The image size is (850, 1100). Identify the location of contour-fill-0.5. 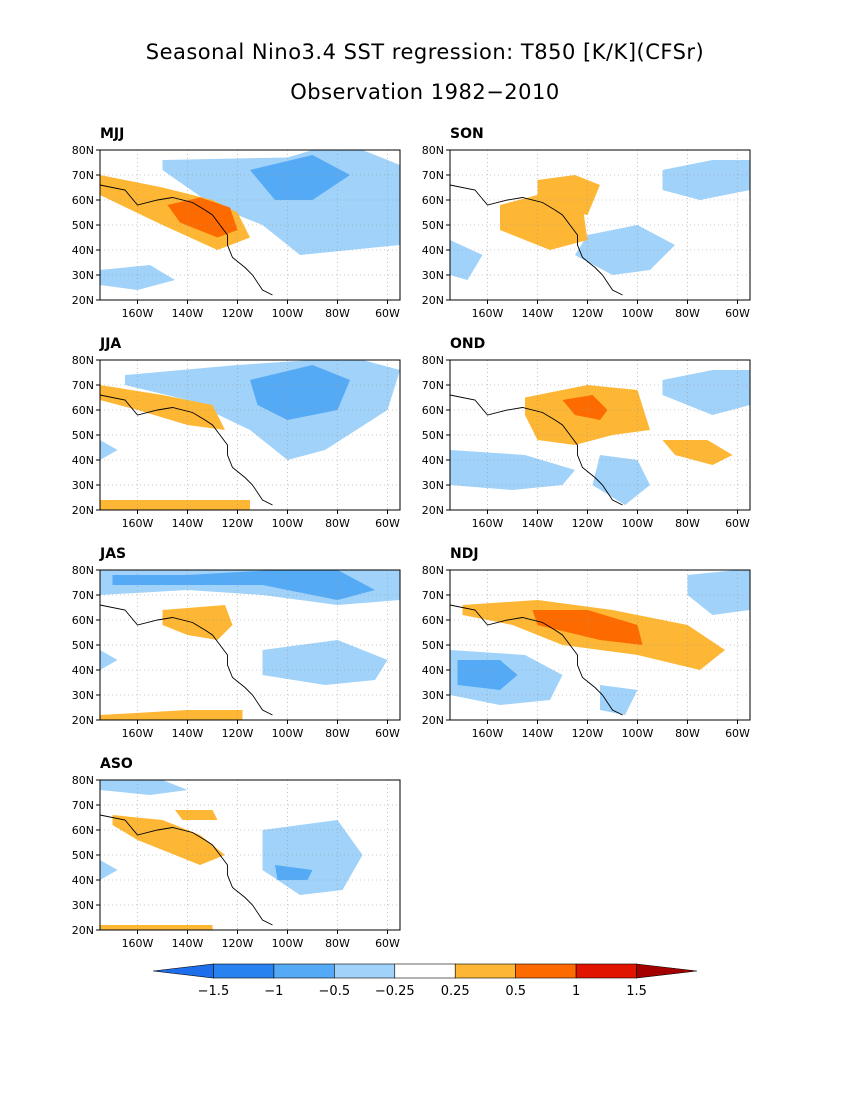
(585, 407).